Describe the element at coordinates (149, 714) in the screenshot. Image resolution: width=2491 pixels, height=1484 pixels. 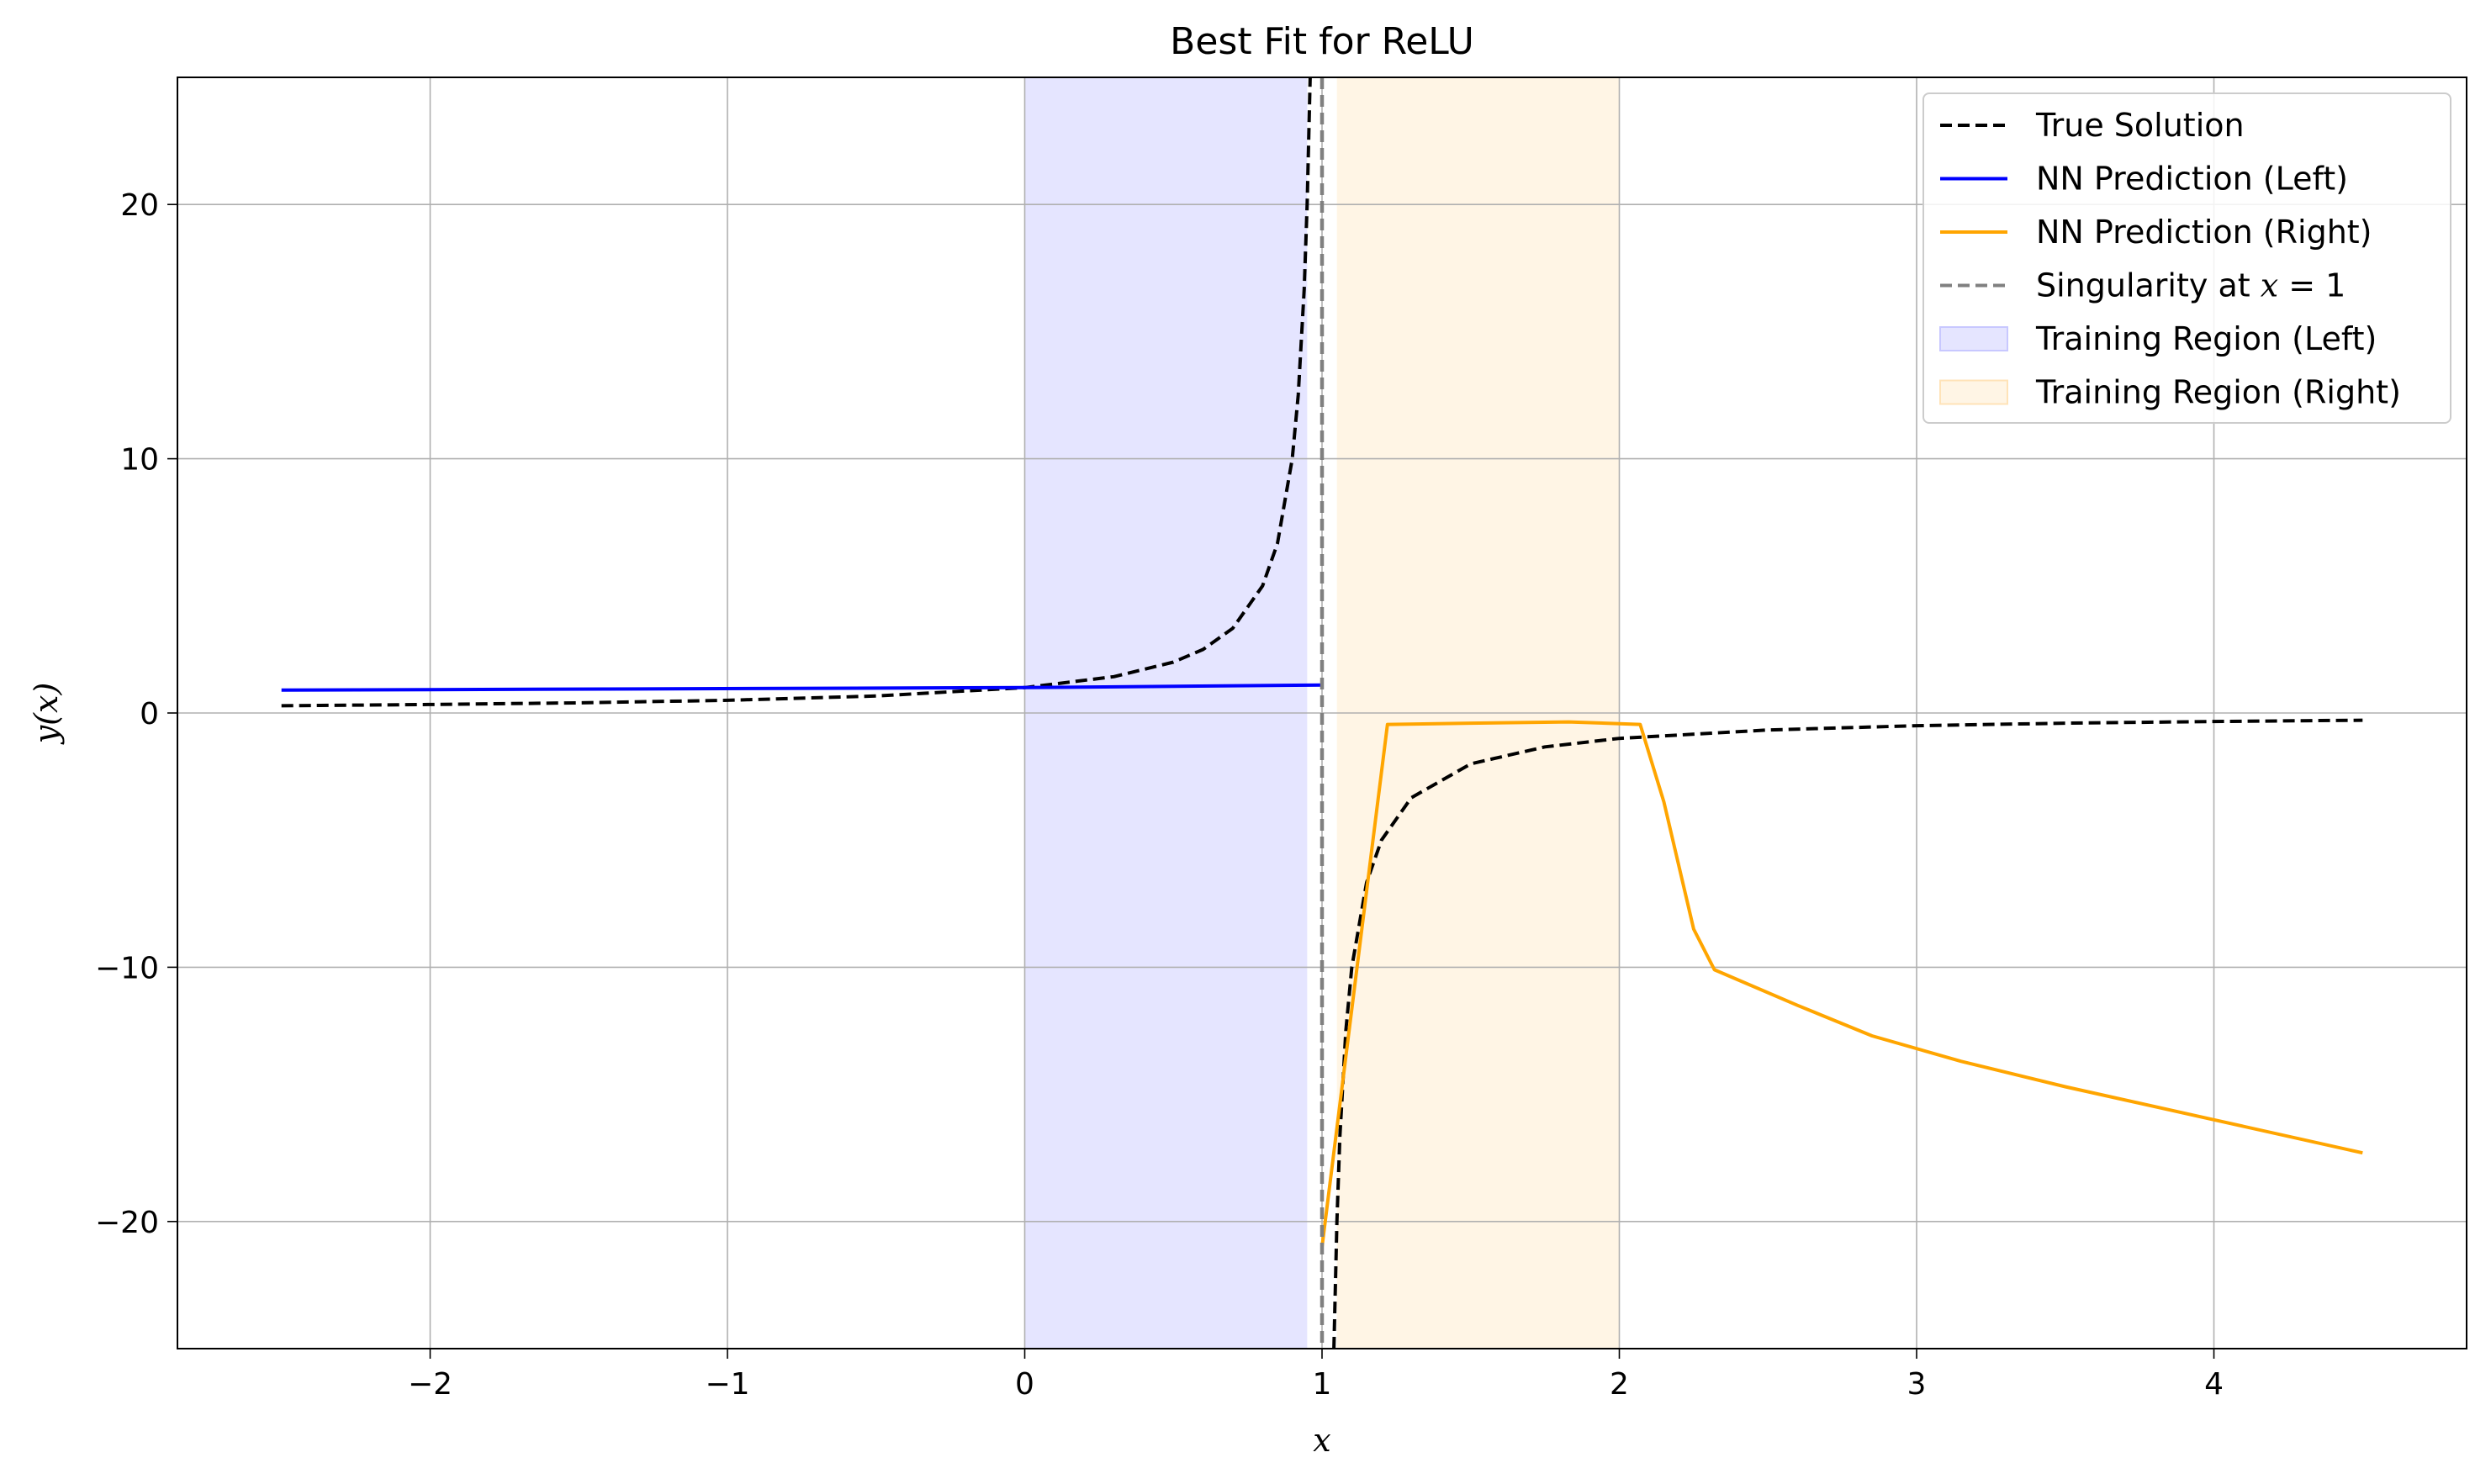
I see `y-tick-label: 0` at that location.